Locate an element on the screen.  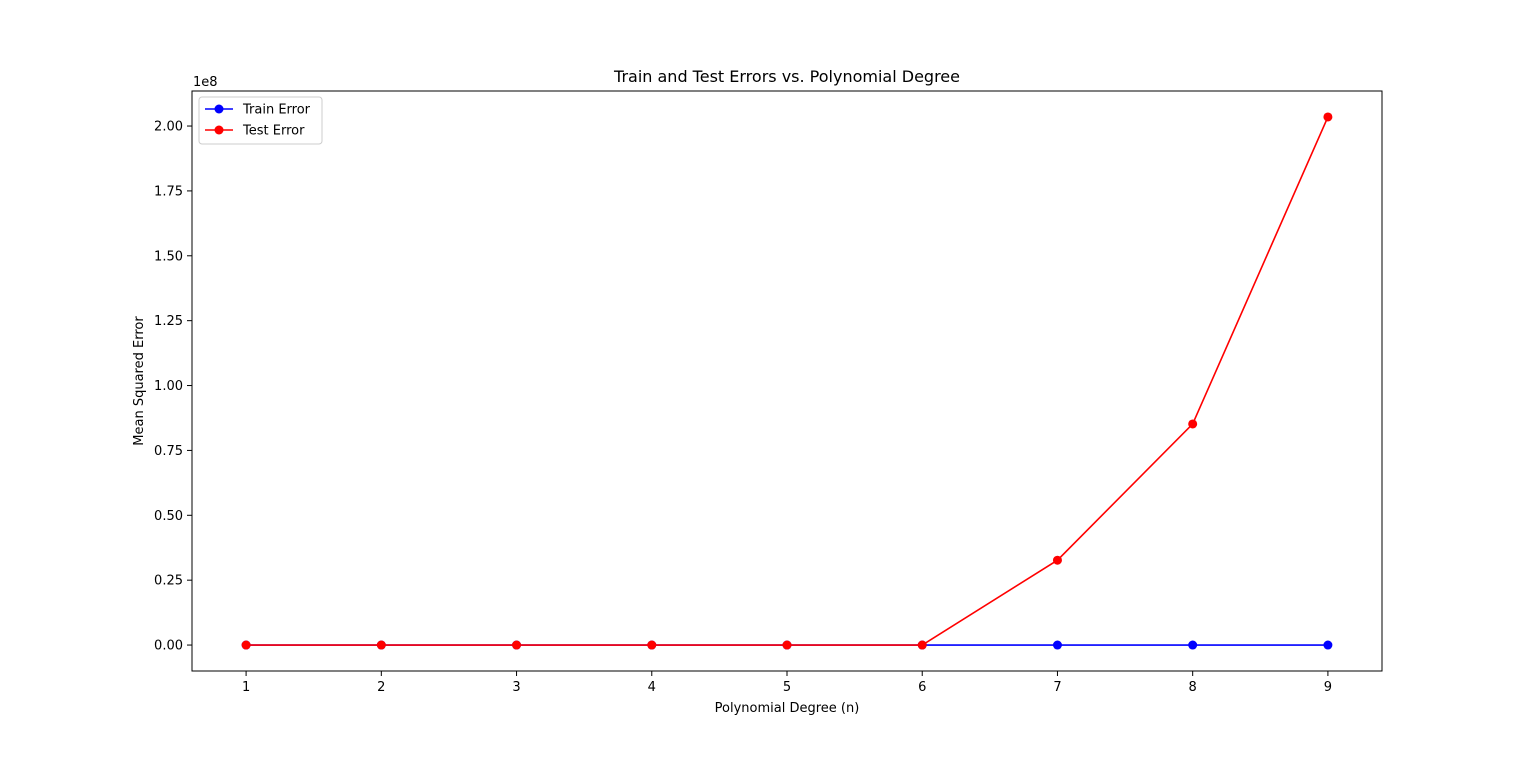
y-tick-label: 1.25 is located at coordinates (168, 321).